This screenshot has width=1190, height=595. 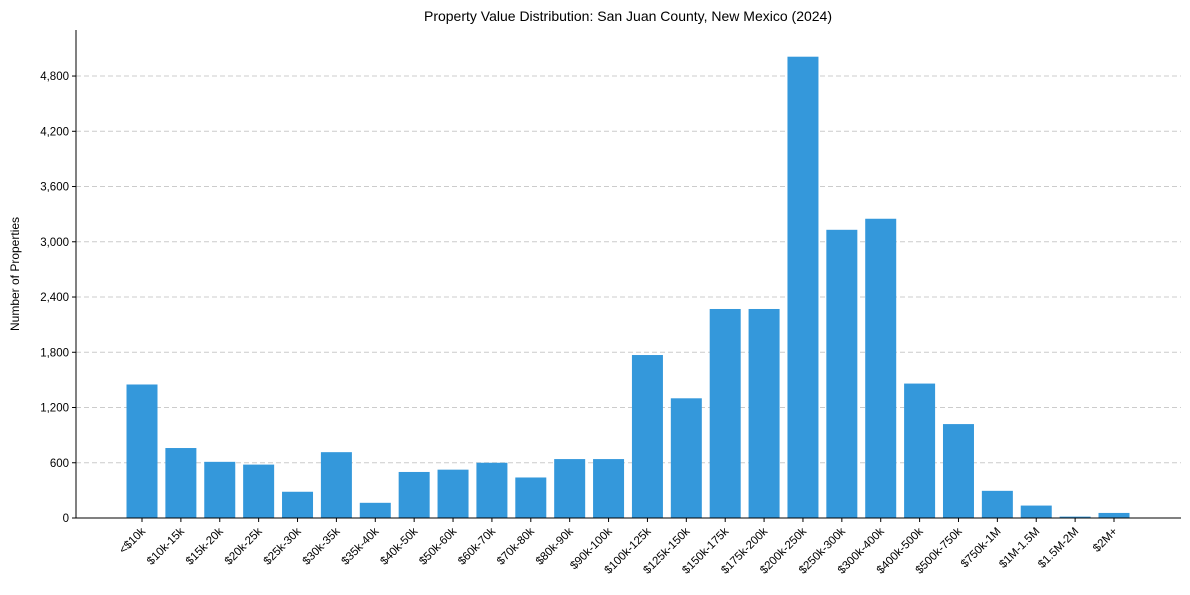 I want to click on y-tick-label: 4,200, so click(x=54, y=132).